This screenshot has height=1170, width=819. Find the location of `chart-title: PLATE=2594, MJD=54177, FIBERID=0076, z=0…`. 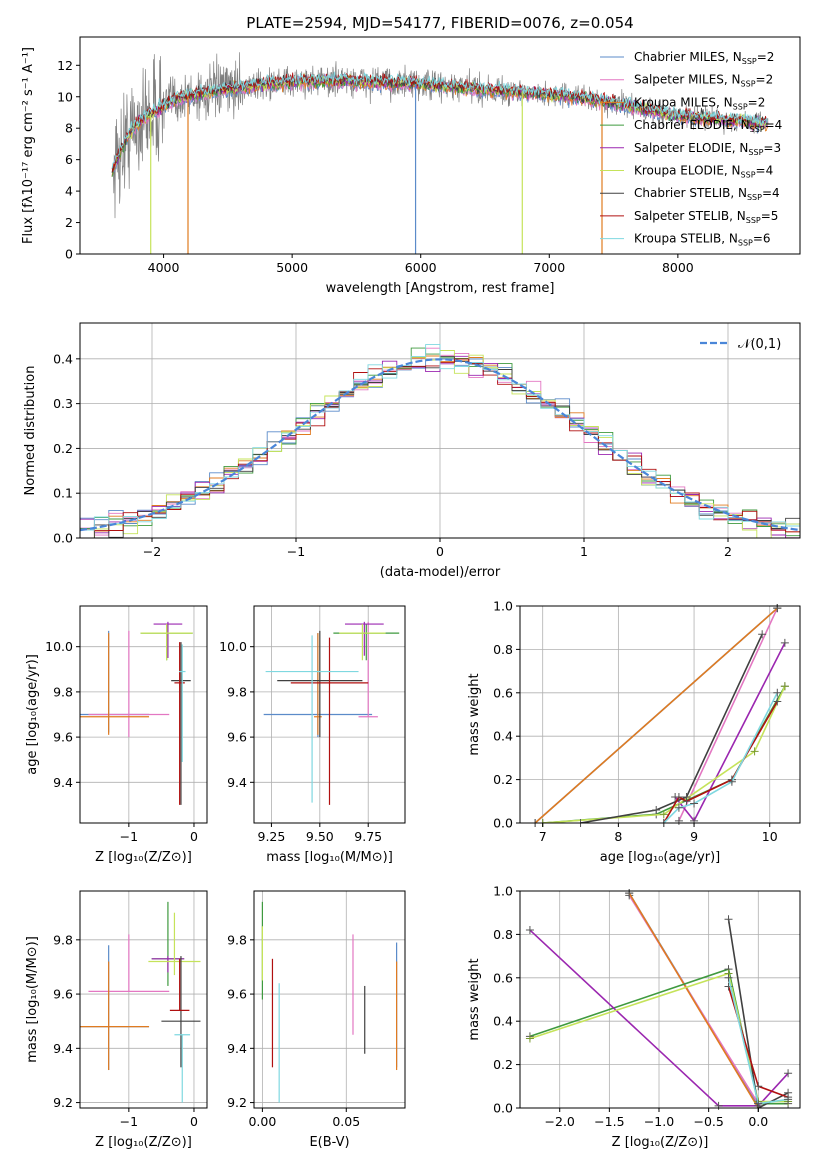

chart-title: PLATE=2594, MJD=54177, FIBERID=0076, z=0… is located at coordinates (439, 23).